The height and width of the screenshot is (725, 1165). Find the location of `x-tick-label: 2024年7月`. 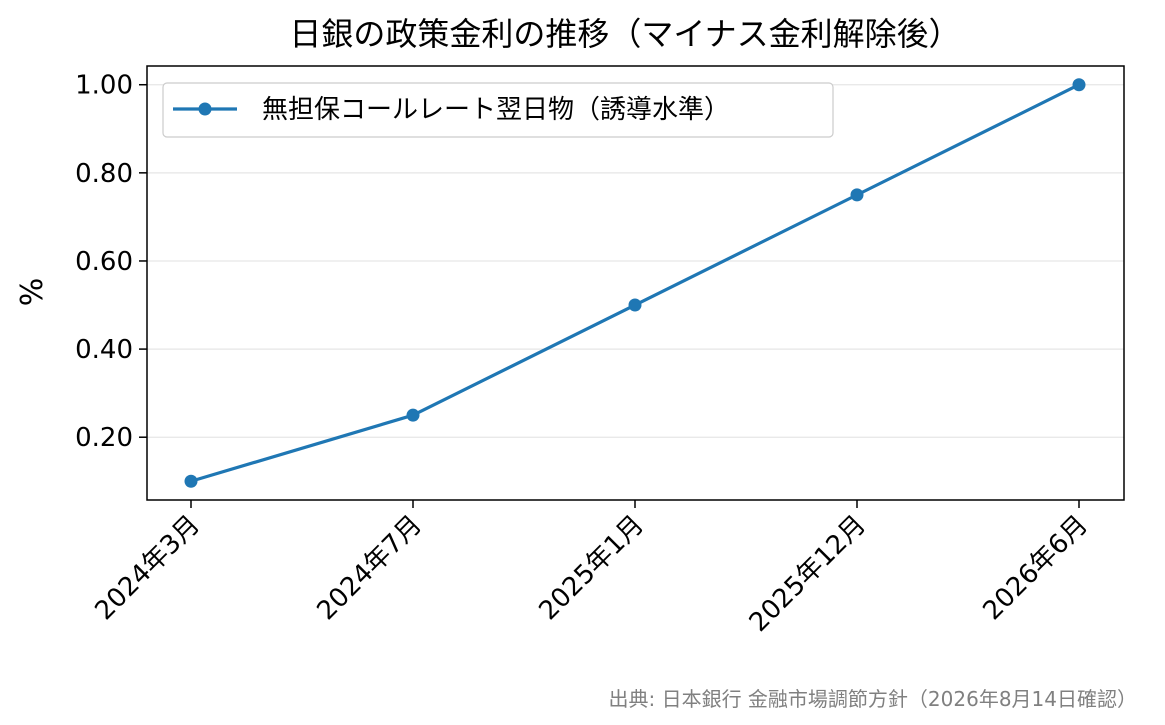

x-tick-label: 2024年7月 is located at coordinates (369, 568).